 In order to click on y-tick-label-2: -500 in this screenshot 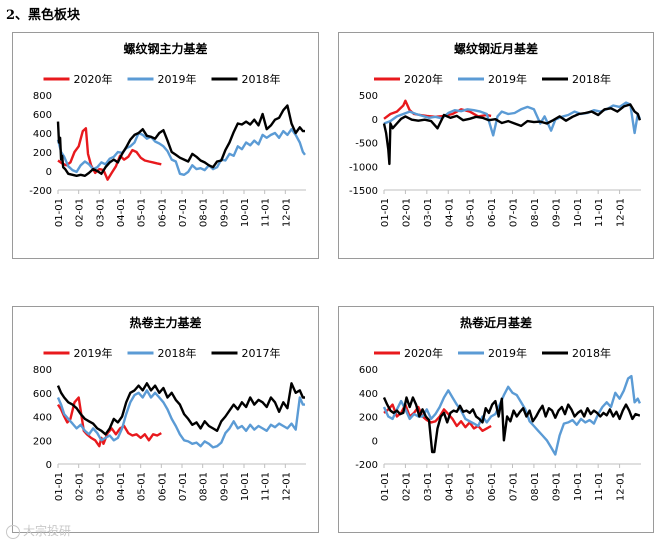, I will do `click(366, 144)`.